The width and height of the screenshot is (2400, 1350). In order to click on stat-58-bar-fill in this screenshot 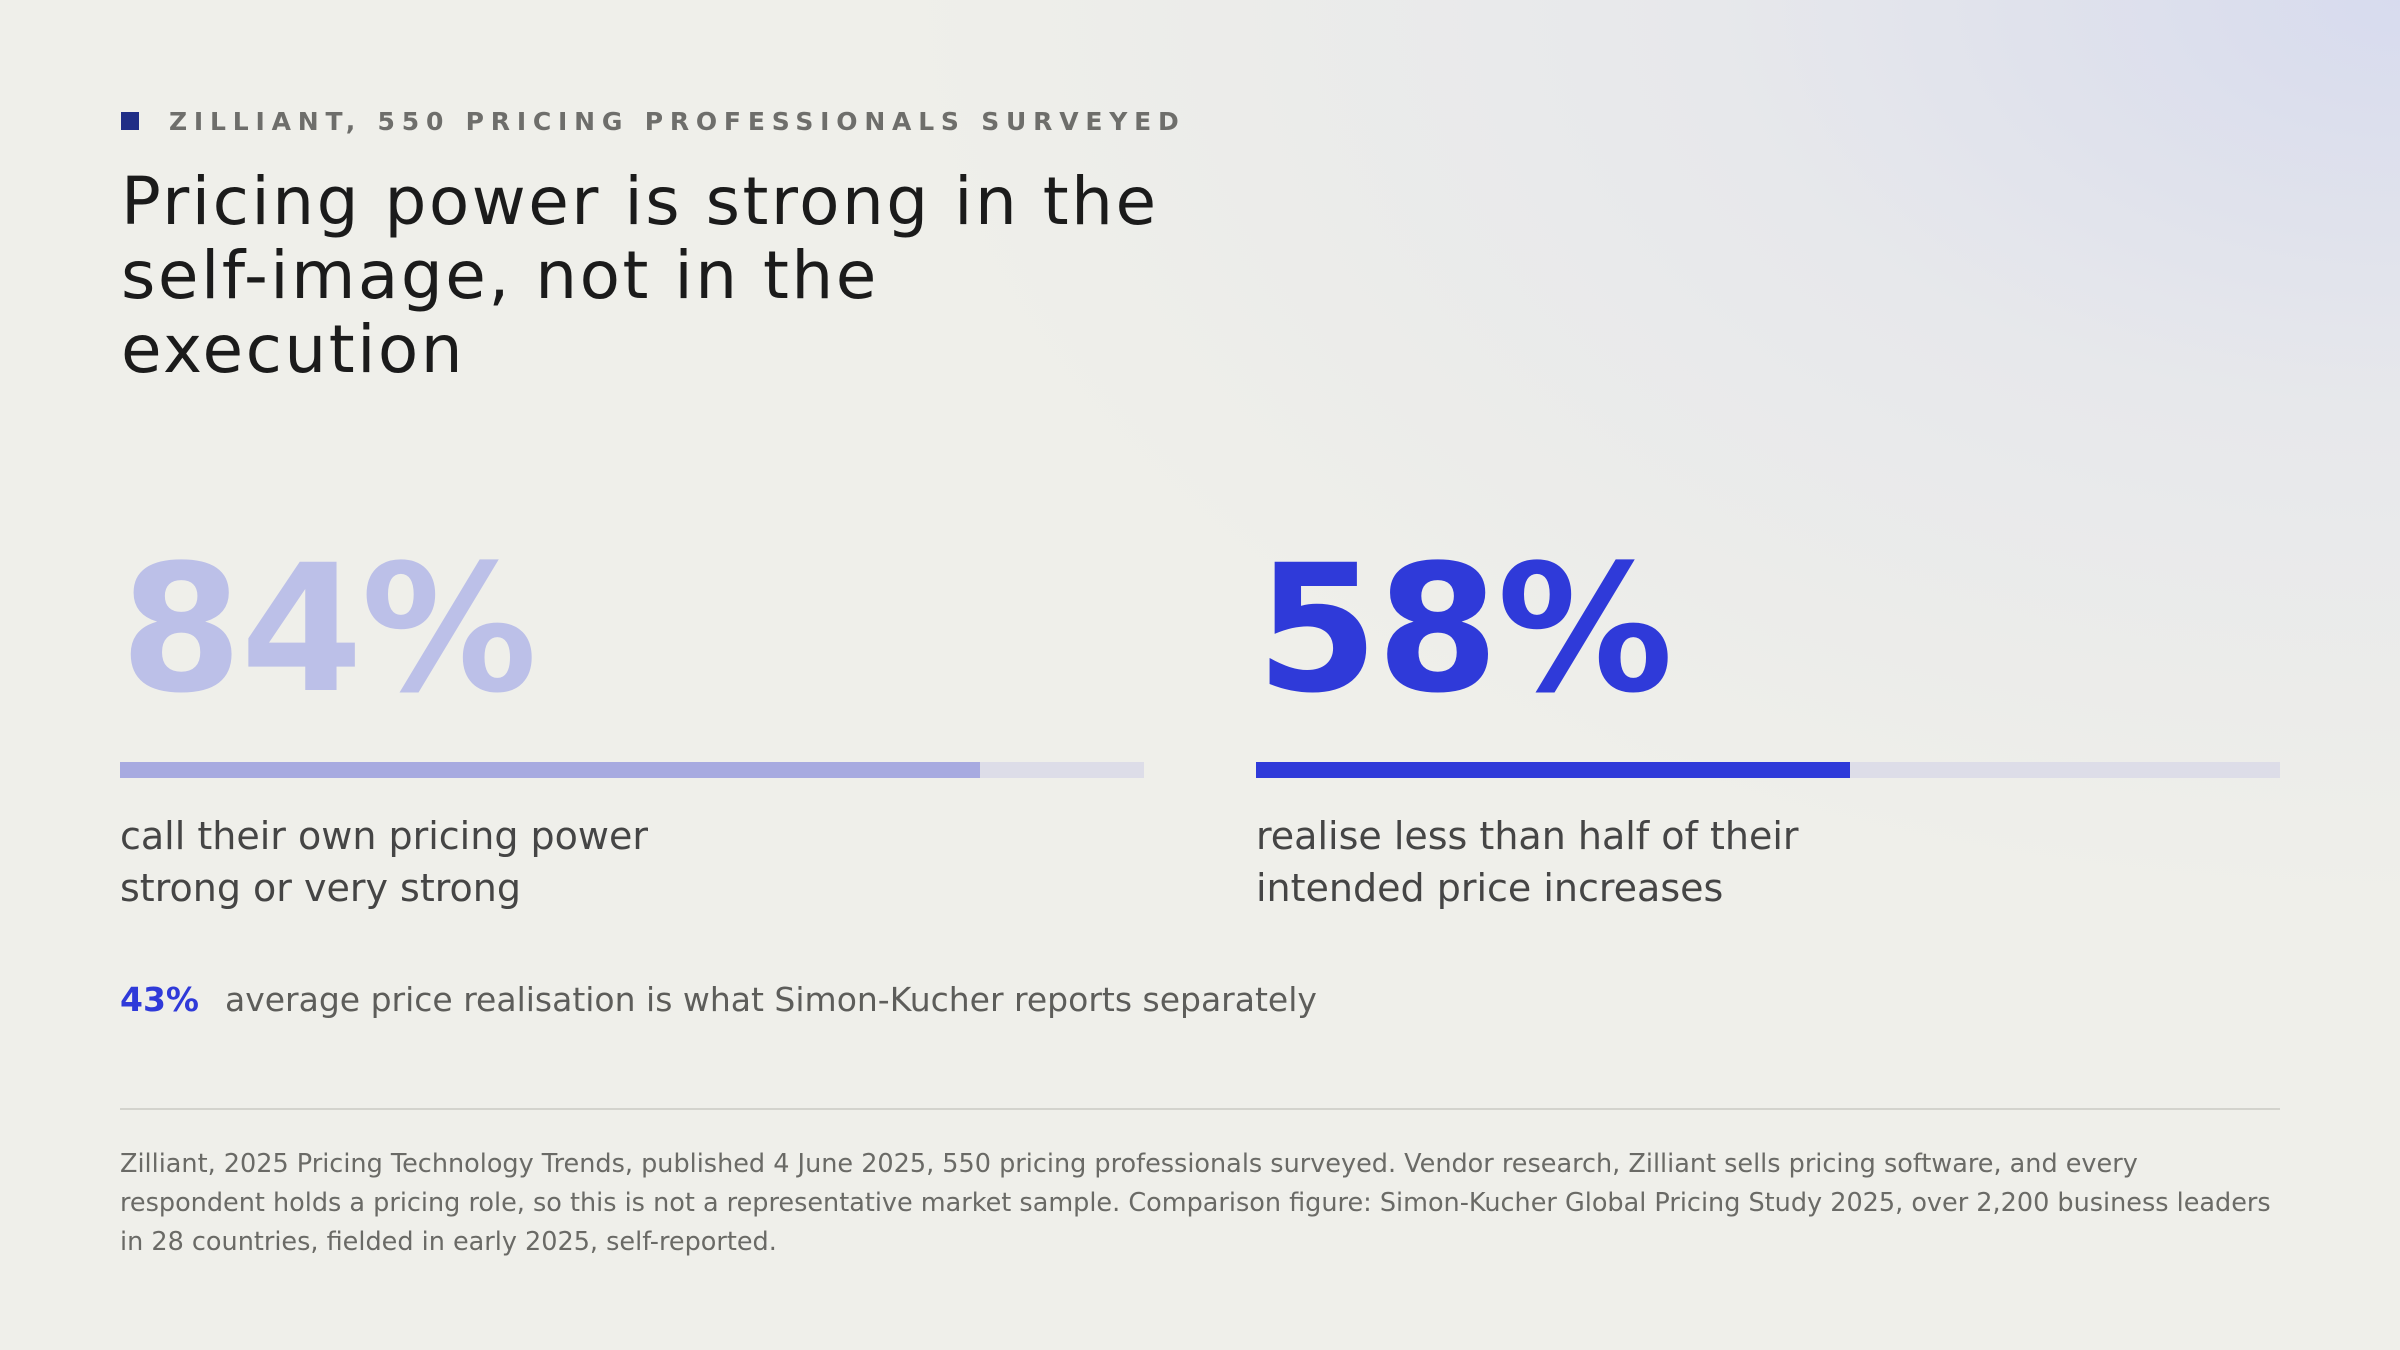, I will do `click(1553, 770)`.